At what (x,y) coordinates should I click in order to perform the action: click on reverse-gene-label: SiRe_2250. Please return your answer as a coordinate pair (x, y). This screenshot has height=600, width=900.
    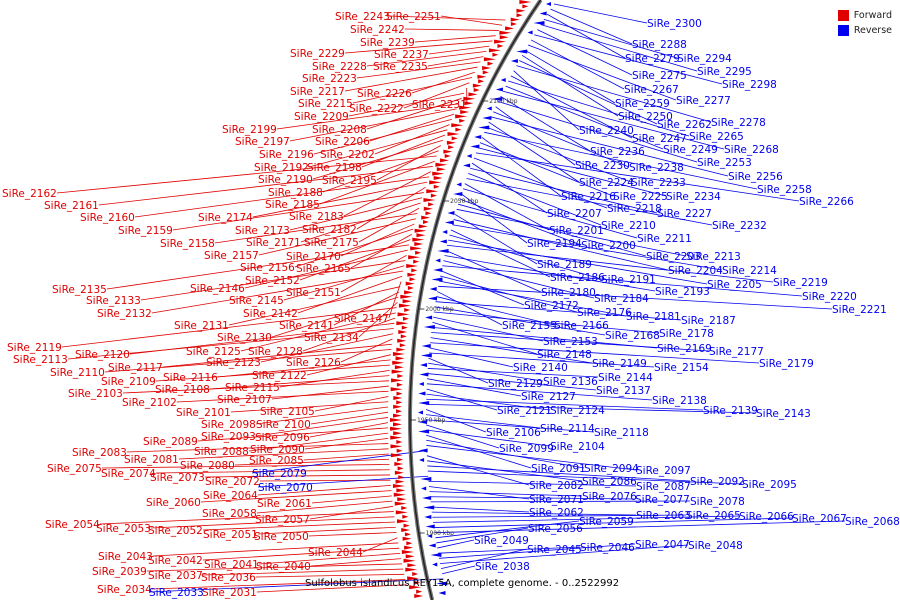
    Looking at the image, I should click on (645, 117).